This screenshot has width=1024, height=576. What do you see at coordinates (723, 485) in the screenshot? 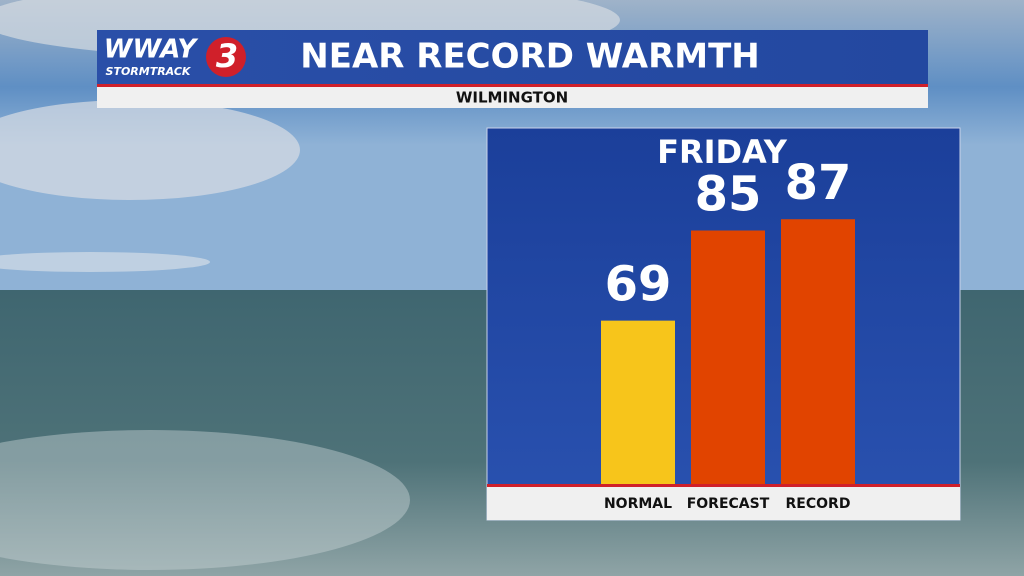
I see `chart-baseline` at bounding box center [723, 485].